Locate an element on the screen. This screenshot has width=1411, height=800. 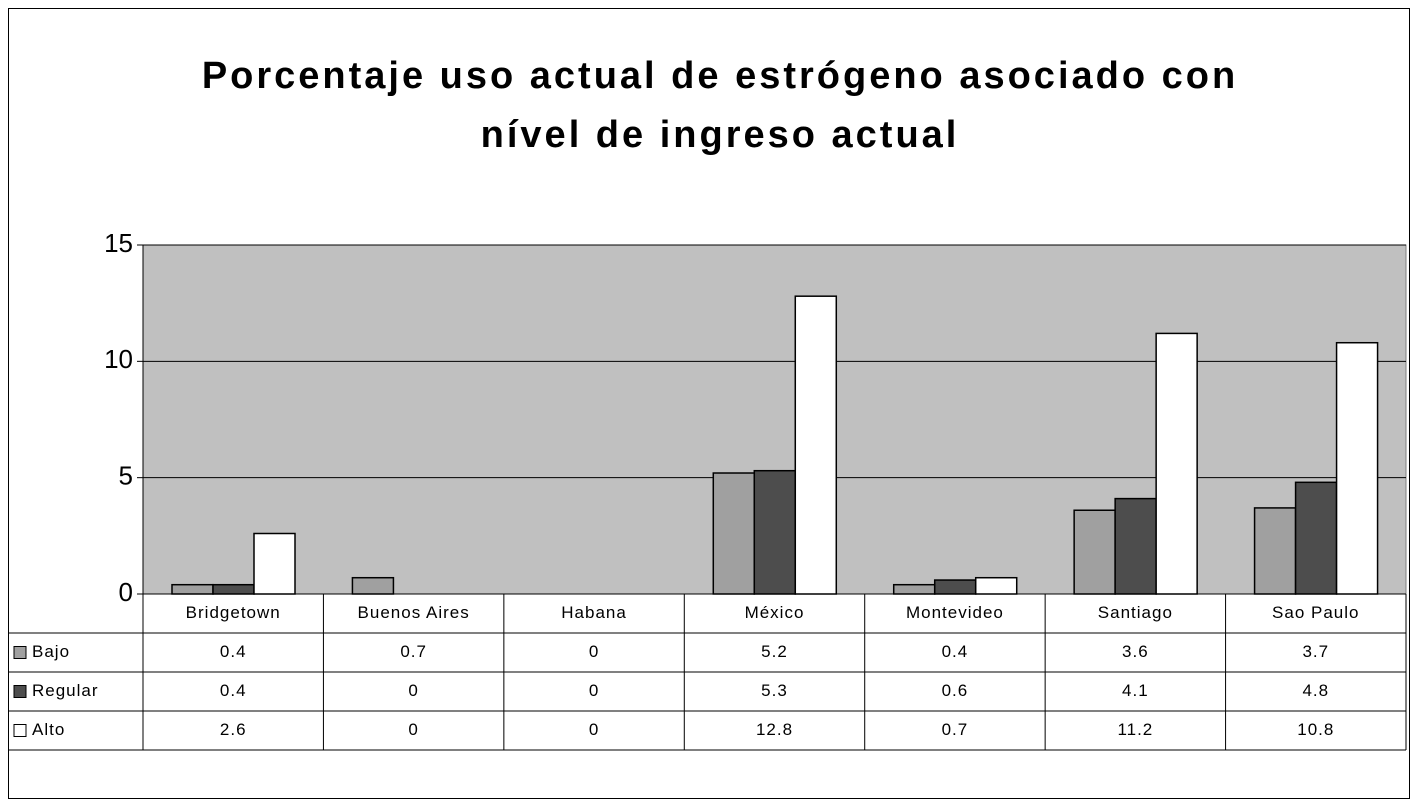
legend-label: Bajo is located at coordinates (51, 651).